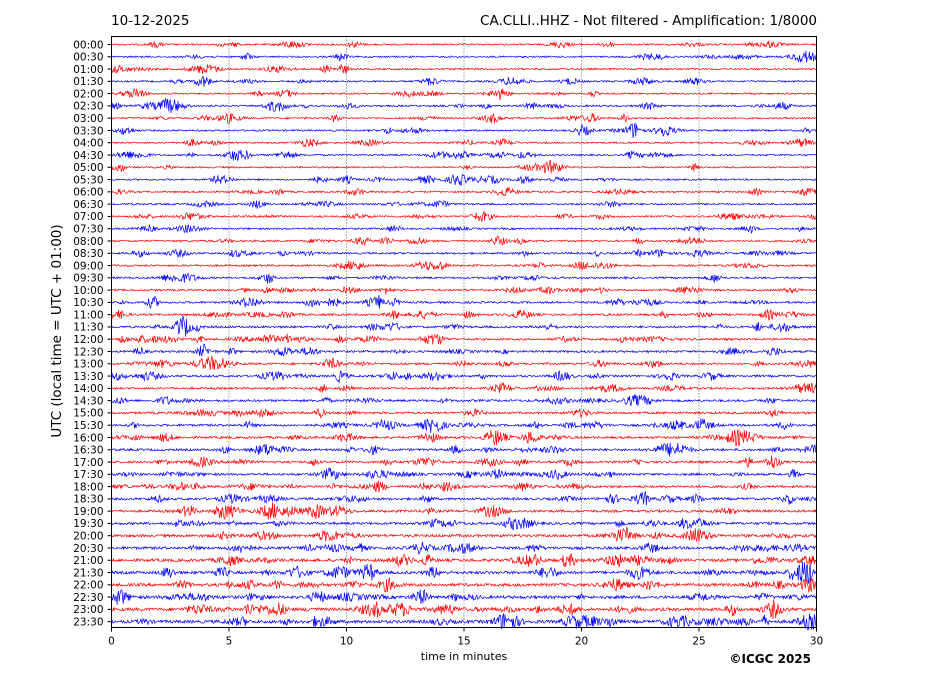 The height and width of the screenshot is (696, 927). I want to click on y-tick-label: 18:30, so click(88, 500).